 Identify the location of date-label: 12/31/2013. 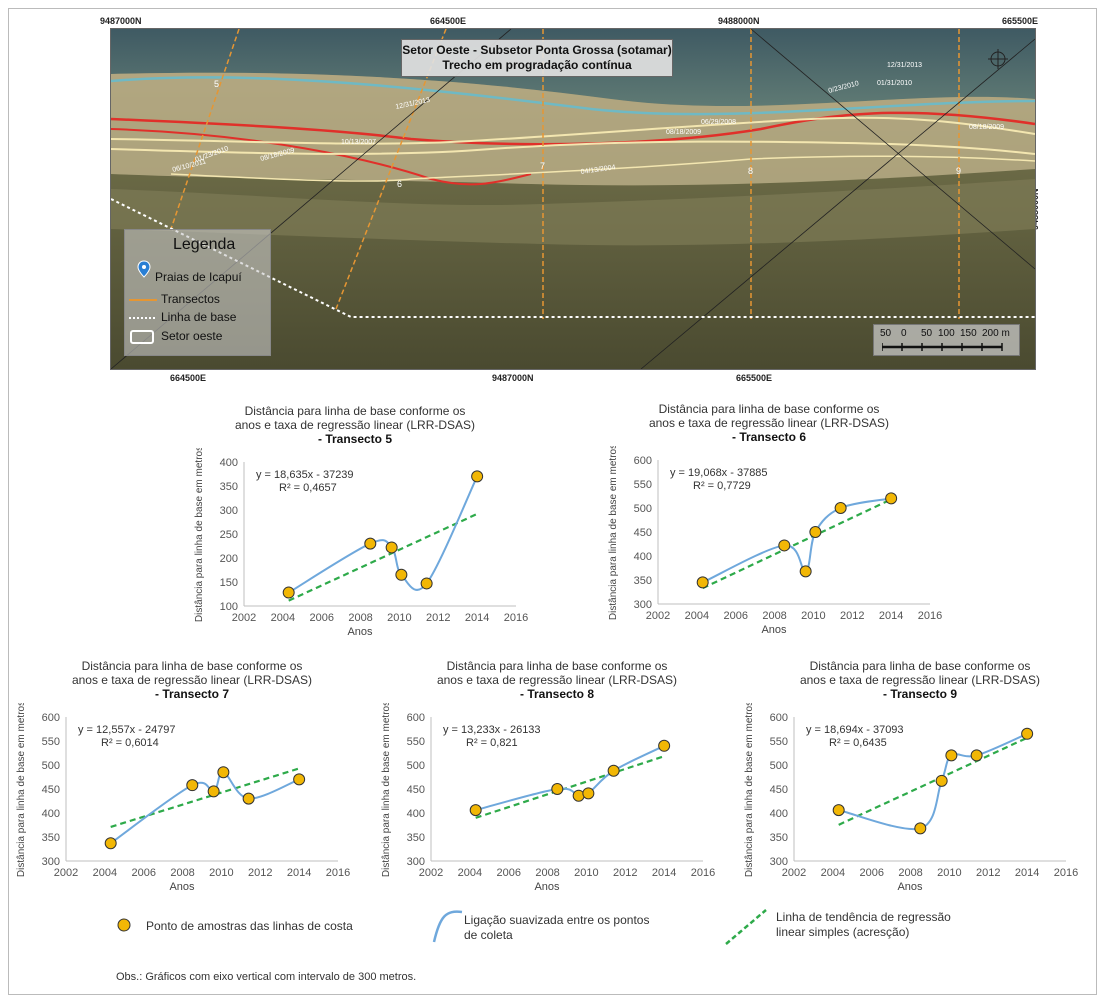
(904, 65).